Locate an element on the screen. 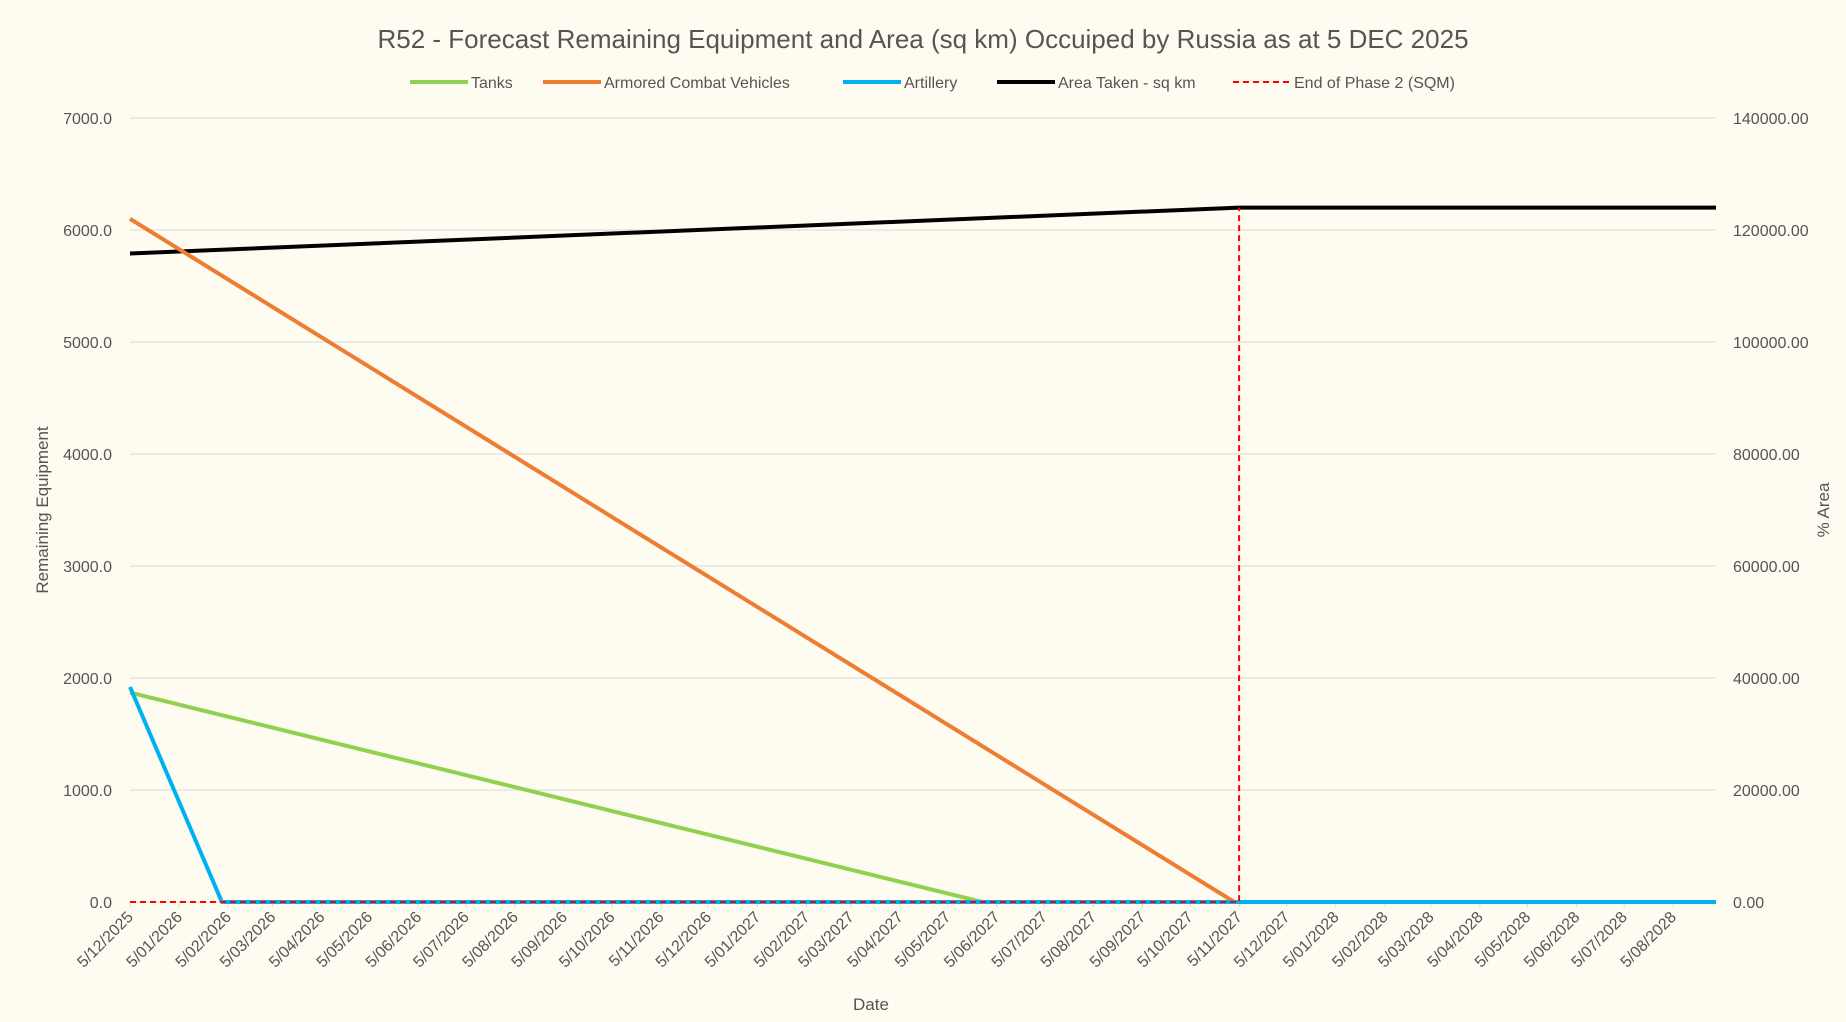 The image size is (1846, 1022). y2-tick-label: 80000.00 is located at coordinates (1766, 455).